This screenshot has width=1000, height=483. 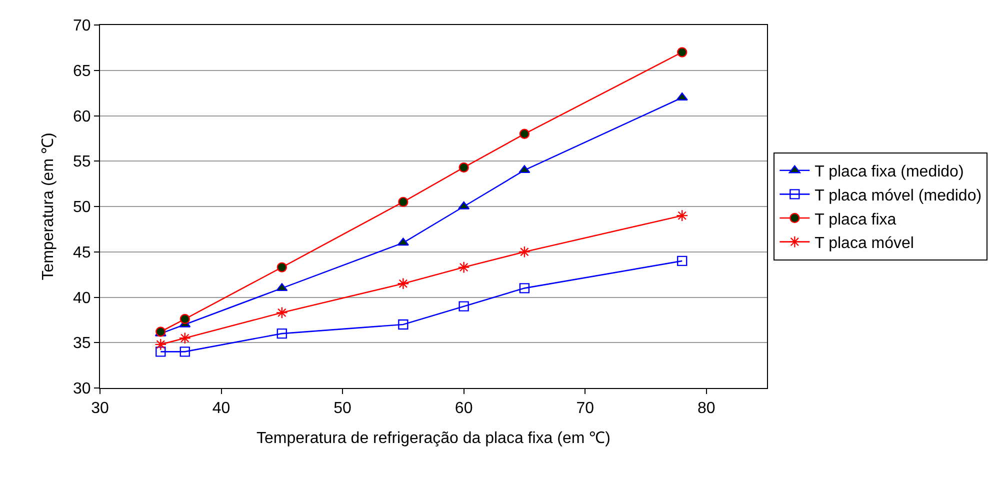 What do you see at coordinates (221, 409) in the screenshot?
I see `x-tick-label: 40` at bounding box center [221, 409].